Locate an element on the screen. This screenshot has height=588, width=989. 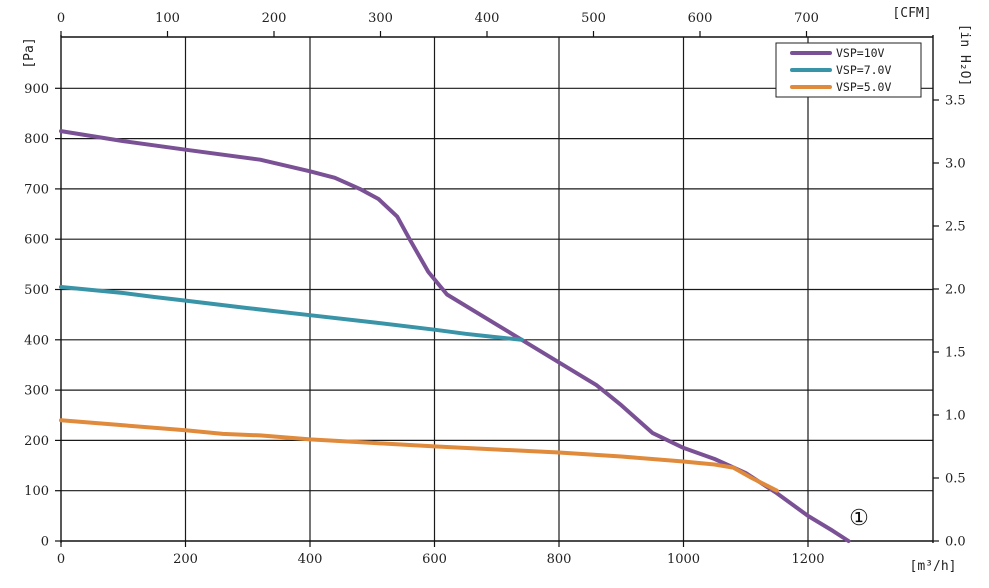
y-left-tick-label: 700 is located at coordinates (36, 189).